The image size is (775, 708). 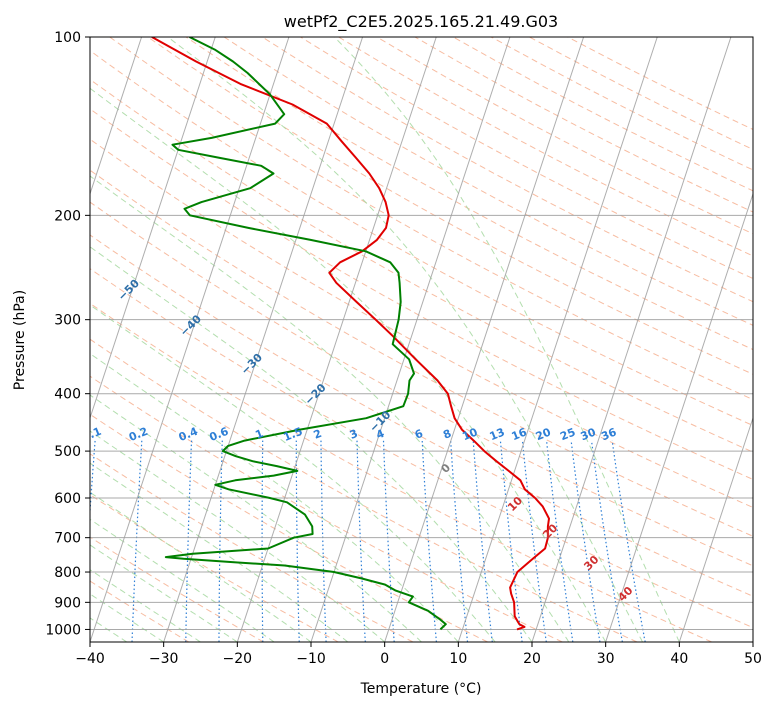 What do you see at coordinates (421, 689) in the screenshot?
I see `x-axis-label: Temperature (°C)` at bounding box center [421, 689].